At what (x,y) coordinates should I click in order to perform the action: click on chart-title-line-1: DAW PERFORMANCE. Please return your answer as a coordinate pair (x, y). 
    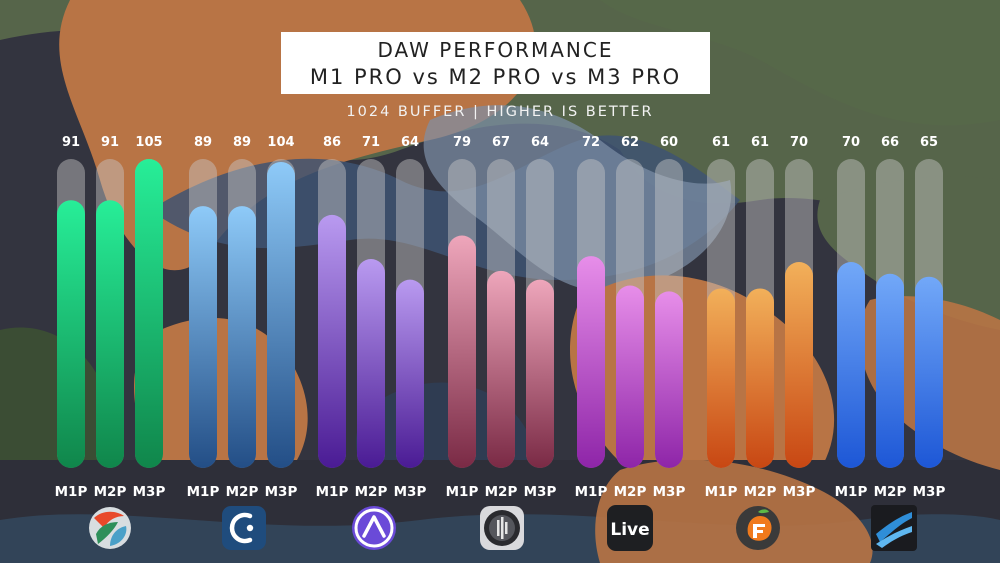
    Looking at the image, I should click on (495, 50).